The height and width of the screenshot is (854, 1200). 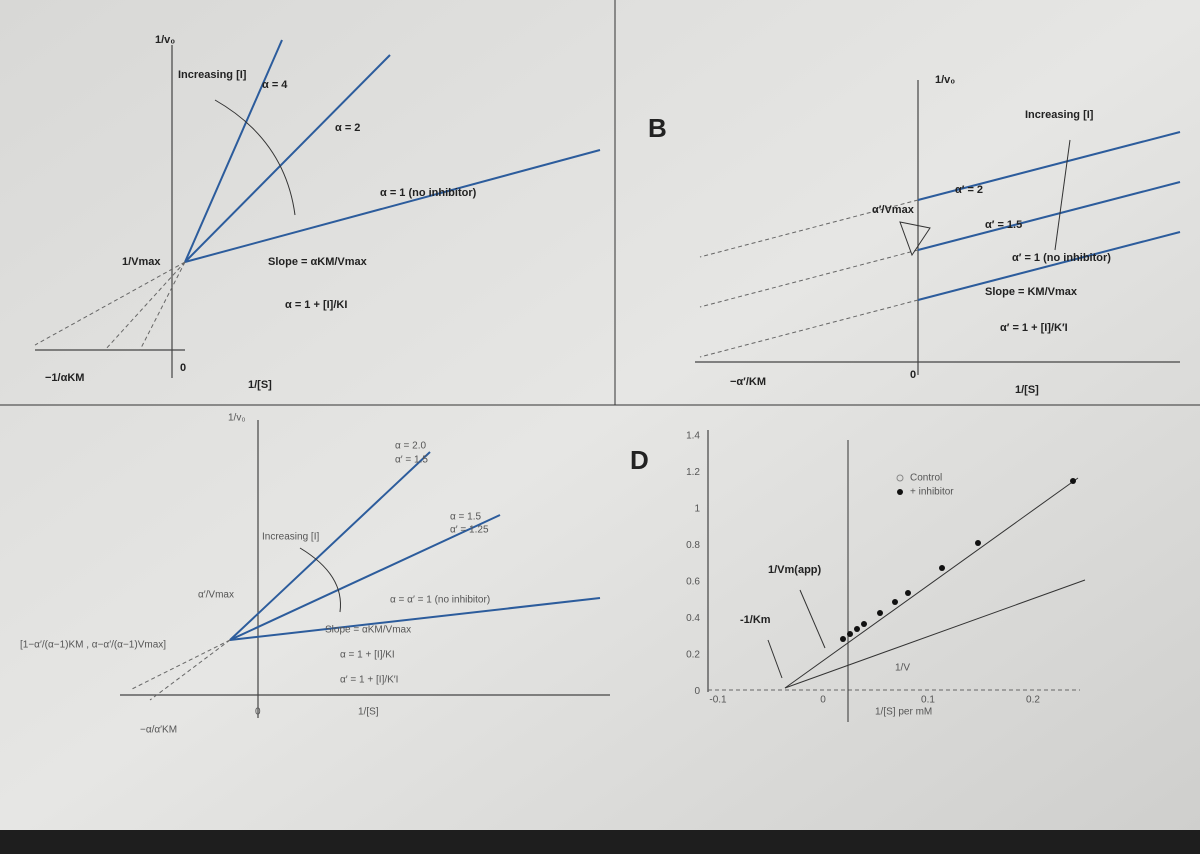 What do you see at coordinates (902, 668) in the screenshot?
I see `label: 1/V` at bounding box center [902, 668].